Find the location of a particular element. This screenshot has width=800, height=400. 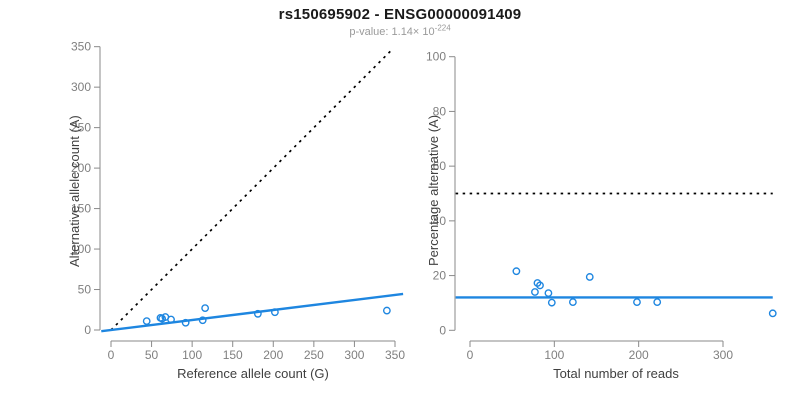

y-tick-label: 60 is located at coordinates (440, 166).